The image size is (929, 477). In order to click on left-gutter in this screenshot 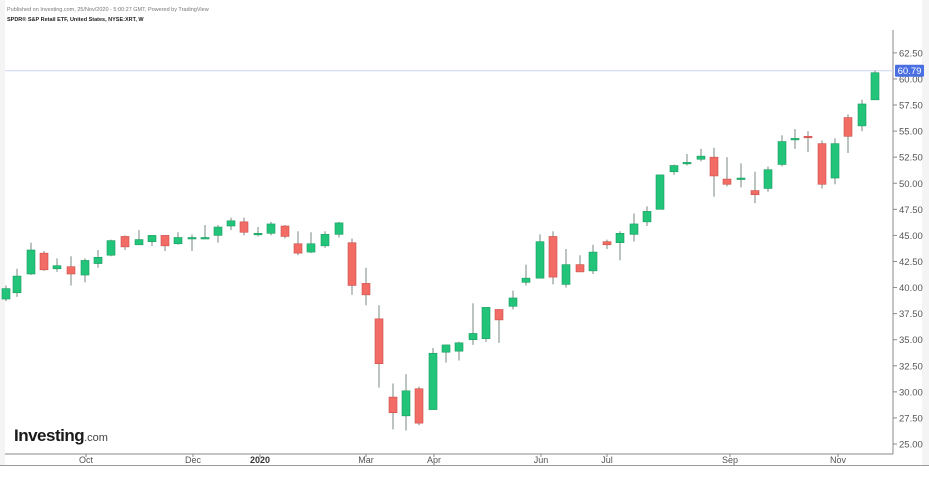, I will do `click(2, 232)`.